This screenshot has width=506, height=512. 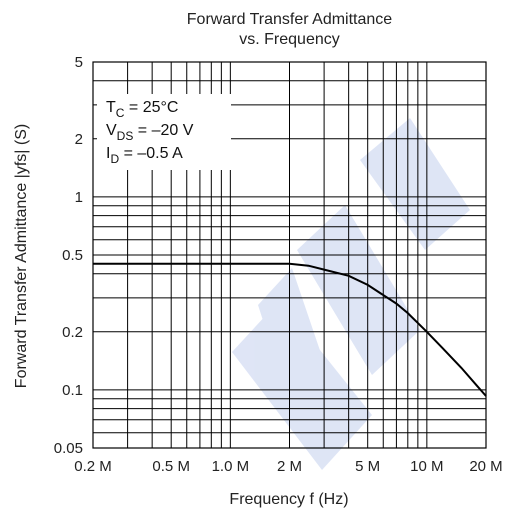 What do you see at coordinates (426, 466) in the screenshot?
I see `x-tick-label: 10 M` at bounding box center [426, 466].